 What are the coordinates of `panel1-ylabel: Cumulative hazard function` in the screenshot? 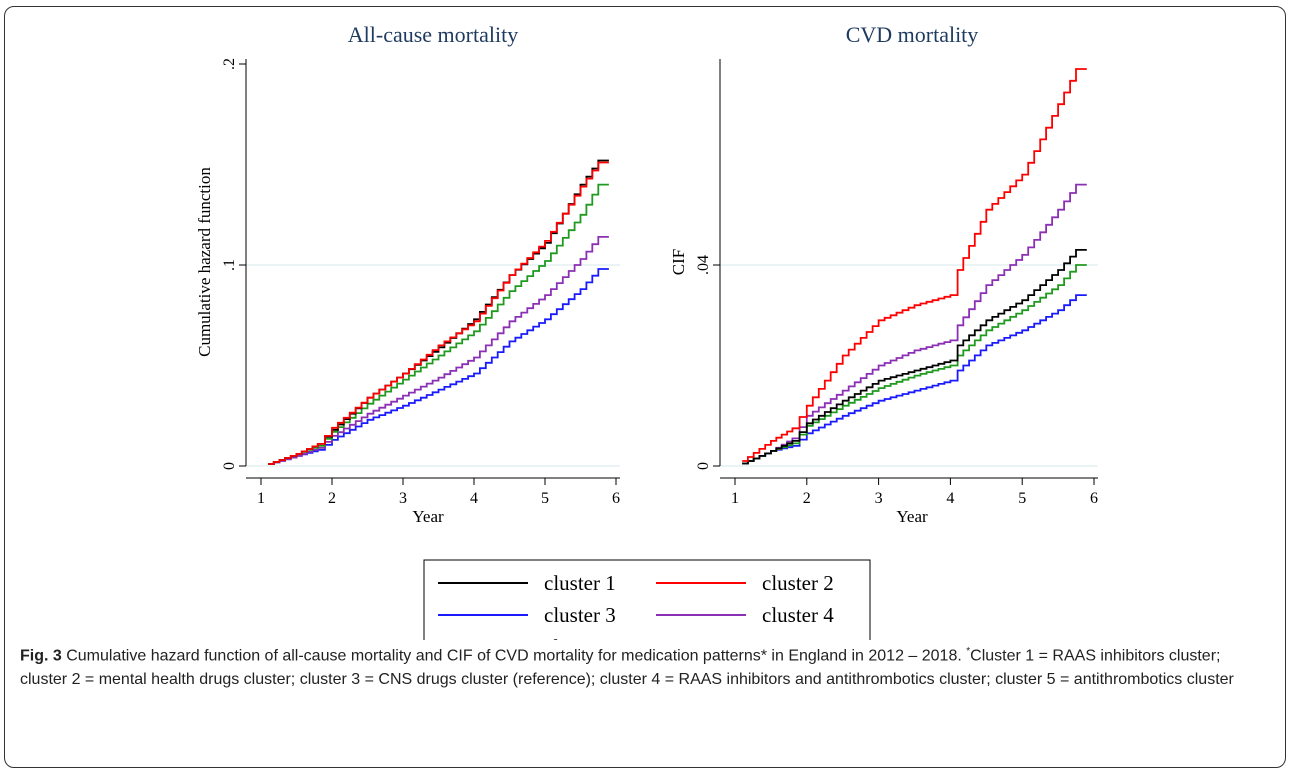 It's located at (204, 262).